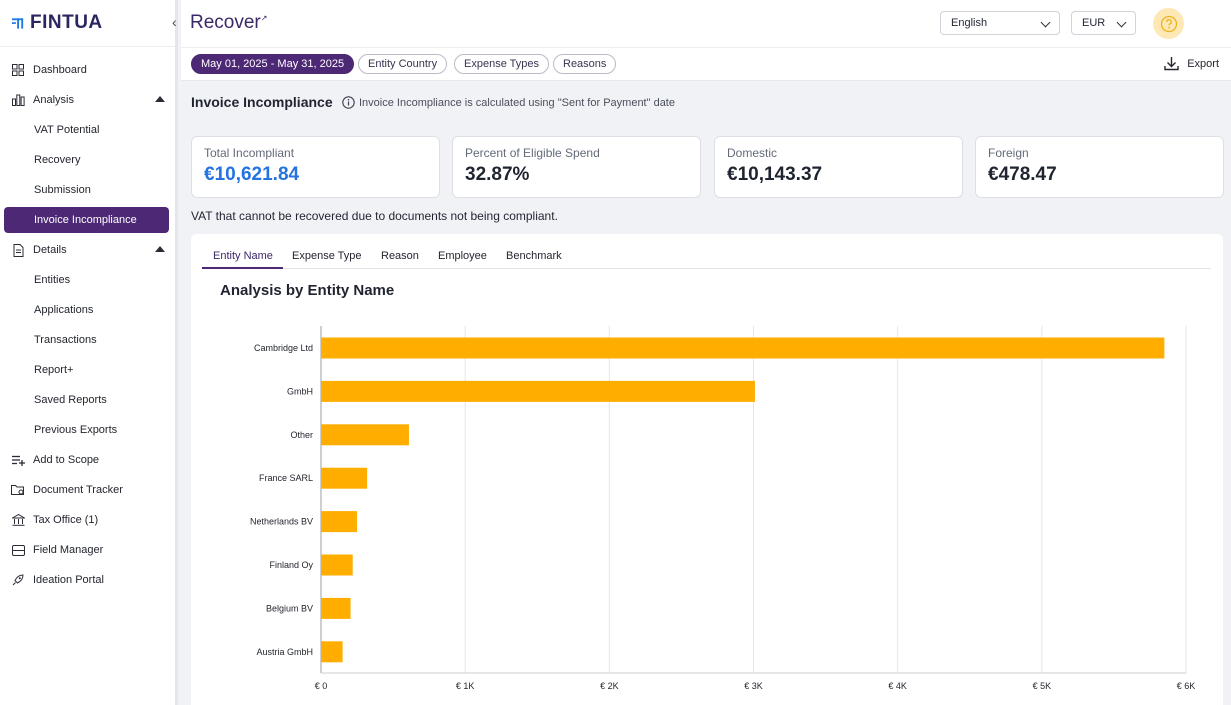  I want to click on language-select: English, so click(1000, 23).